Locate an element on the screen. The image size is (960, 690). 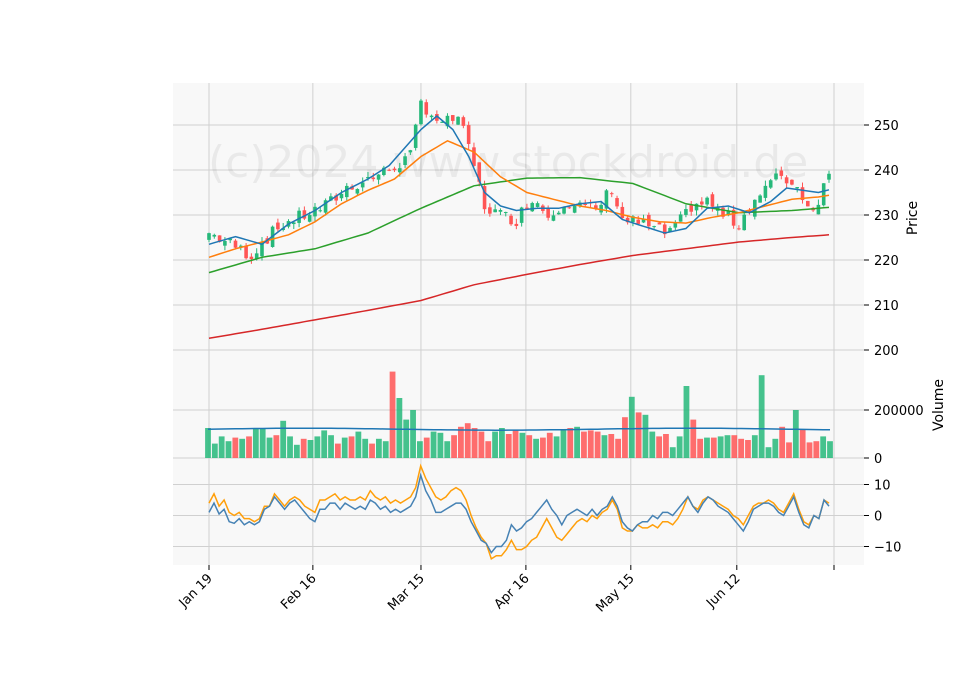
oscillator-panel is located at coordinates (519, 512).